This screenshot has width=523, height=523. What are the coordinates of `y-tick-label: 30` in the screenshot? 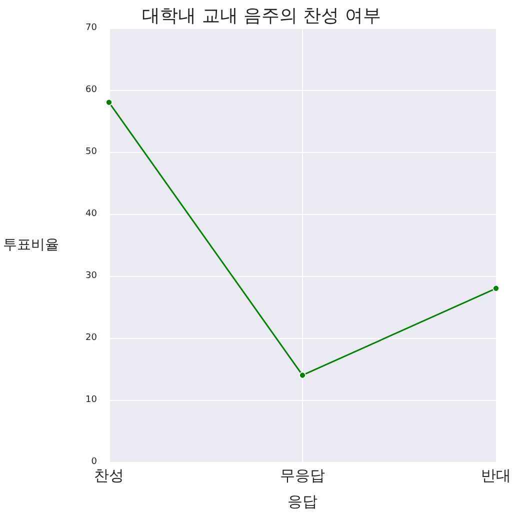 It's located at (92, 276).